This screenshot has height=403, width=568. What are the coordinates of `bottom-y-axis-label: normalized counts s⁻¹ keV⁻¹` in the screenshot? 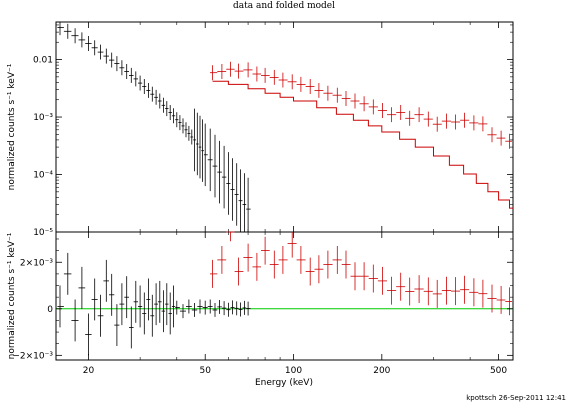 It's located at (12, 295).